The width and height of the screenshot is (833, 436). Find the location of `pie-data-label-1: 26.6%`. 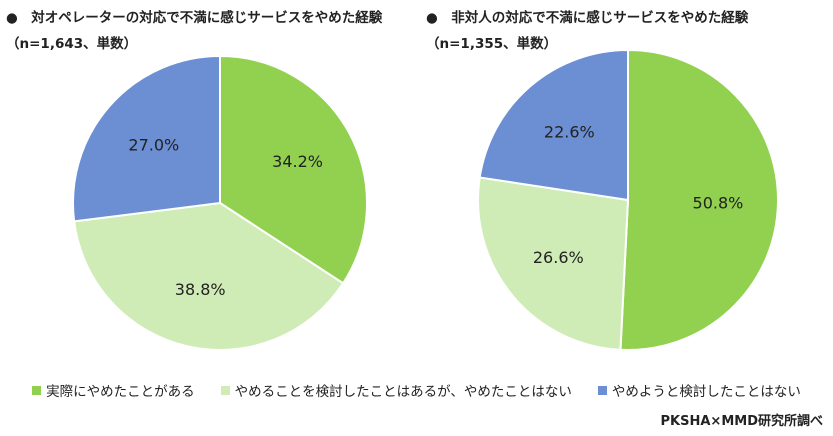

pie-data-label-1: 26.6% is located at coordinates (558, 257).